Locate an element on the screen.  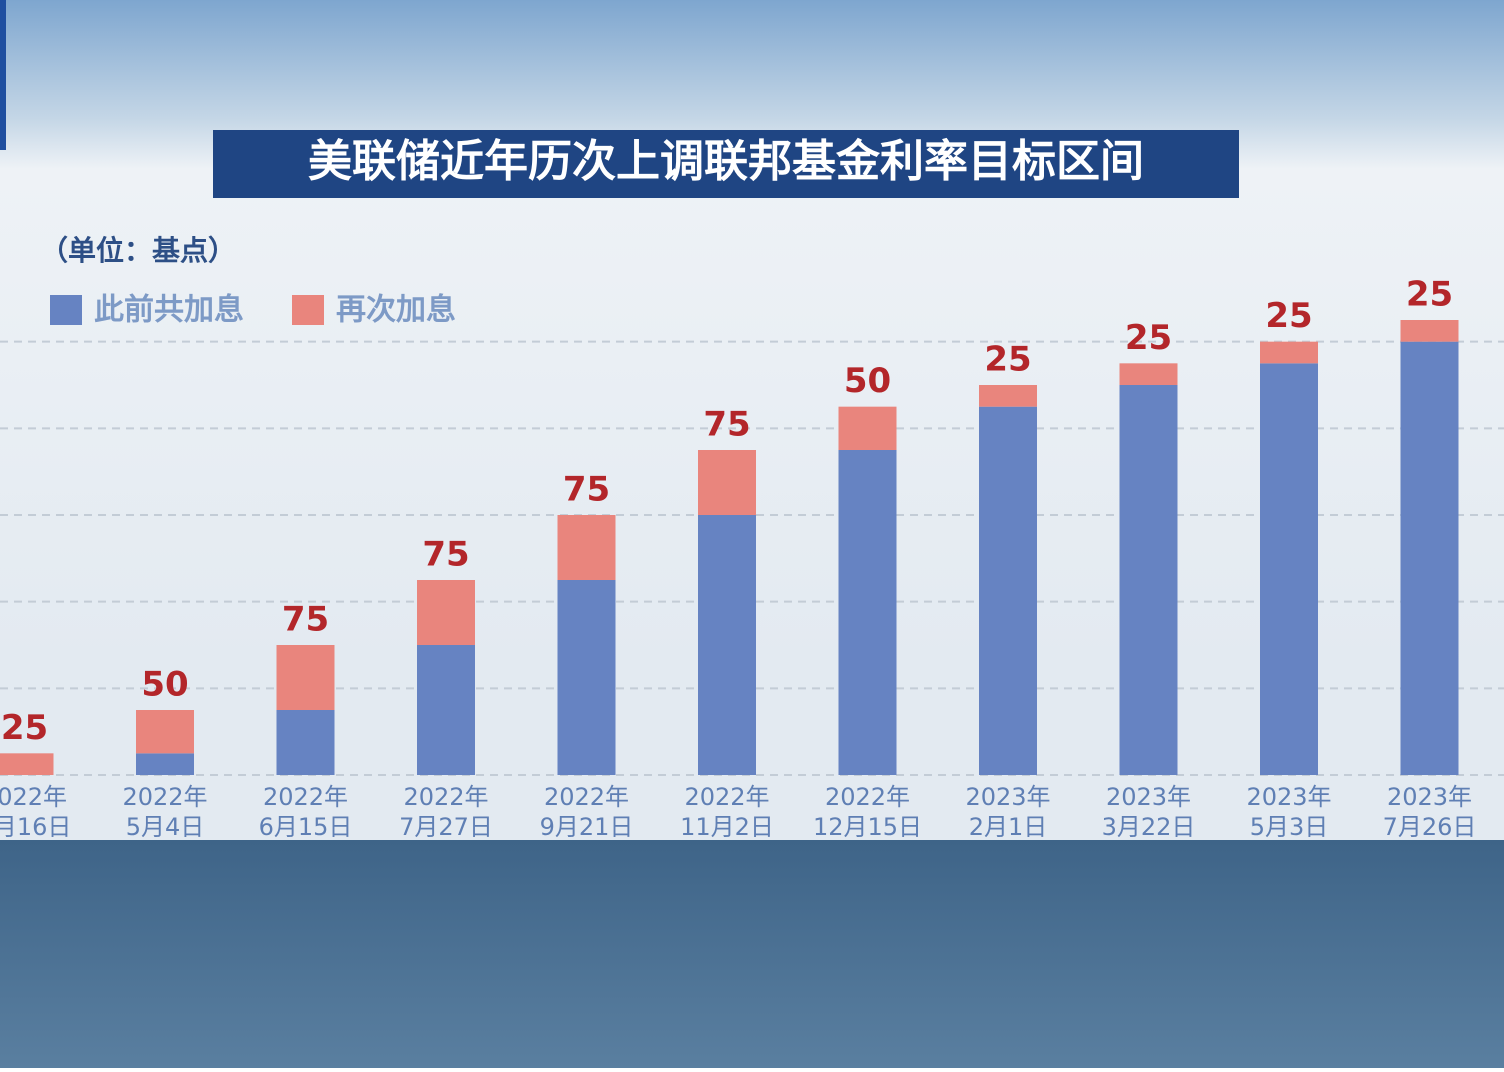
legend-label: 再次加息 is located at coordinates (396, 310).